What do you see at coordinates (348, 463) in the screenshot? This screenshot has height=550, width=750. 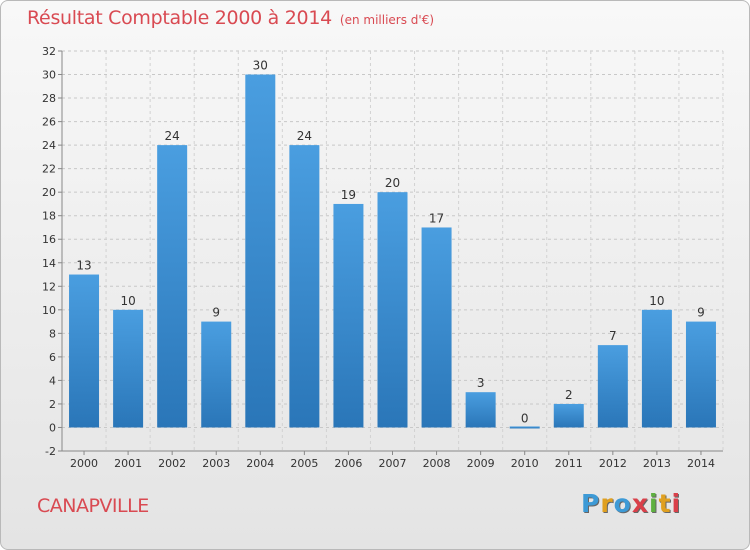 I see `x-tick-label: 2006` at bounding box center [348, 463].